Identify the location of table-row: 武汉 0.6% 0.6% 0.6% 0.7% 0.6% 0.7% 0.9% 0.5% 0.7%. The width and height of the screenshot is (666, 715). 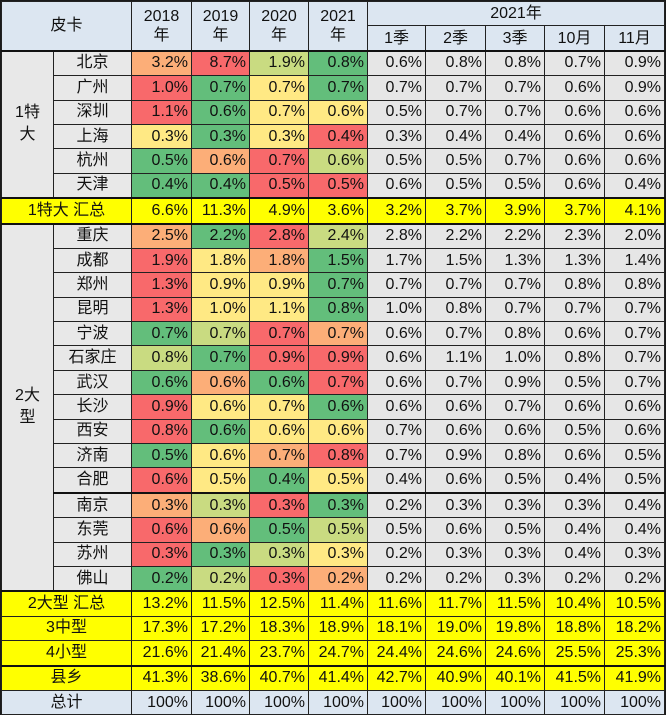
(334, 382).